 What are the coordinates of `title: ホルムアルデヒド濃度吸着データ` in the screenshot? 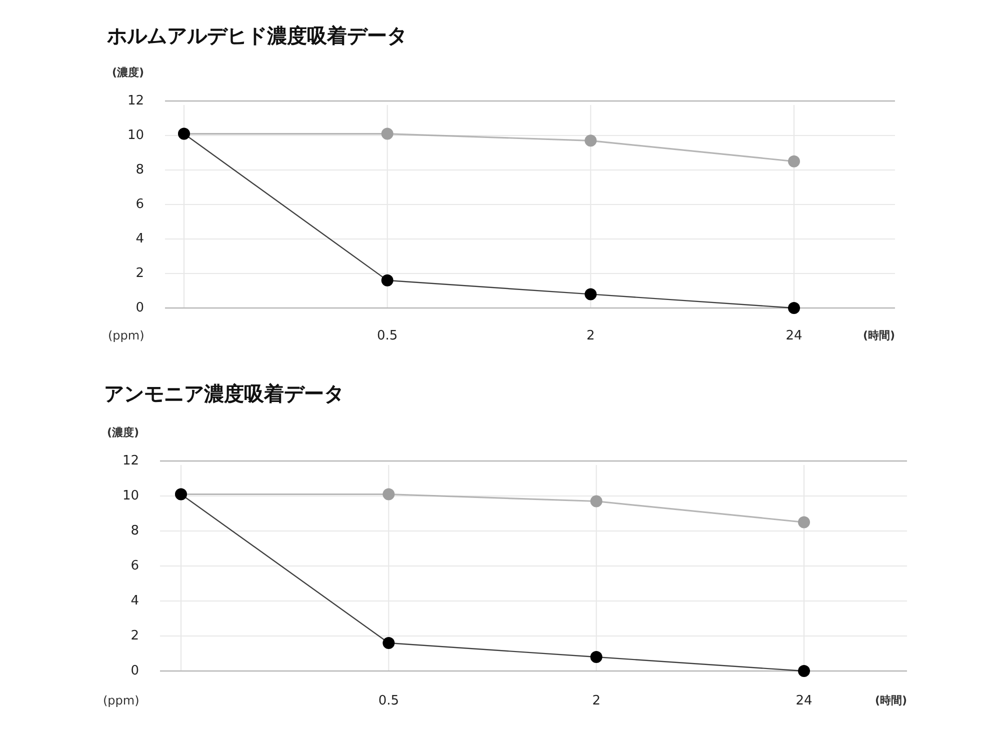 It's located at (257, 35).